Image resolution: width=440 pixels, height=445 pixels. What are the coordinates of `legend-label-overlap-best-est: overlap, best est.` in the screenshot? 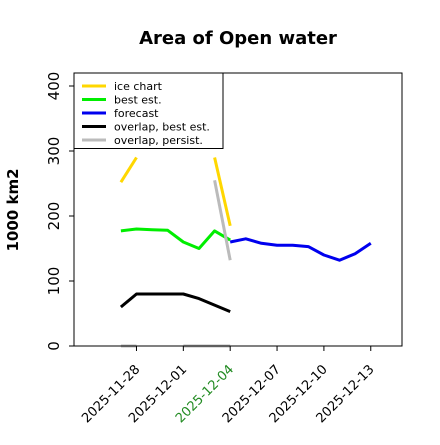 It's located at (162, 127).